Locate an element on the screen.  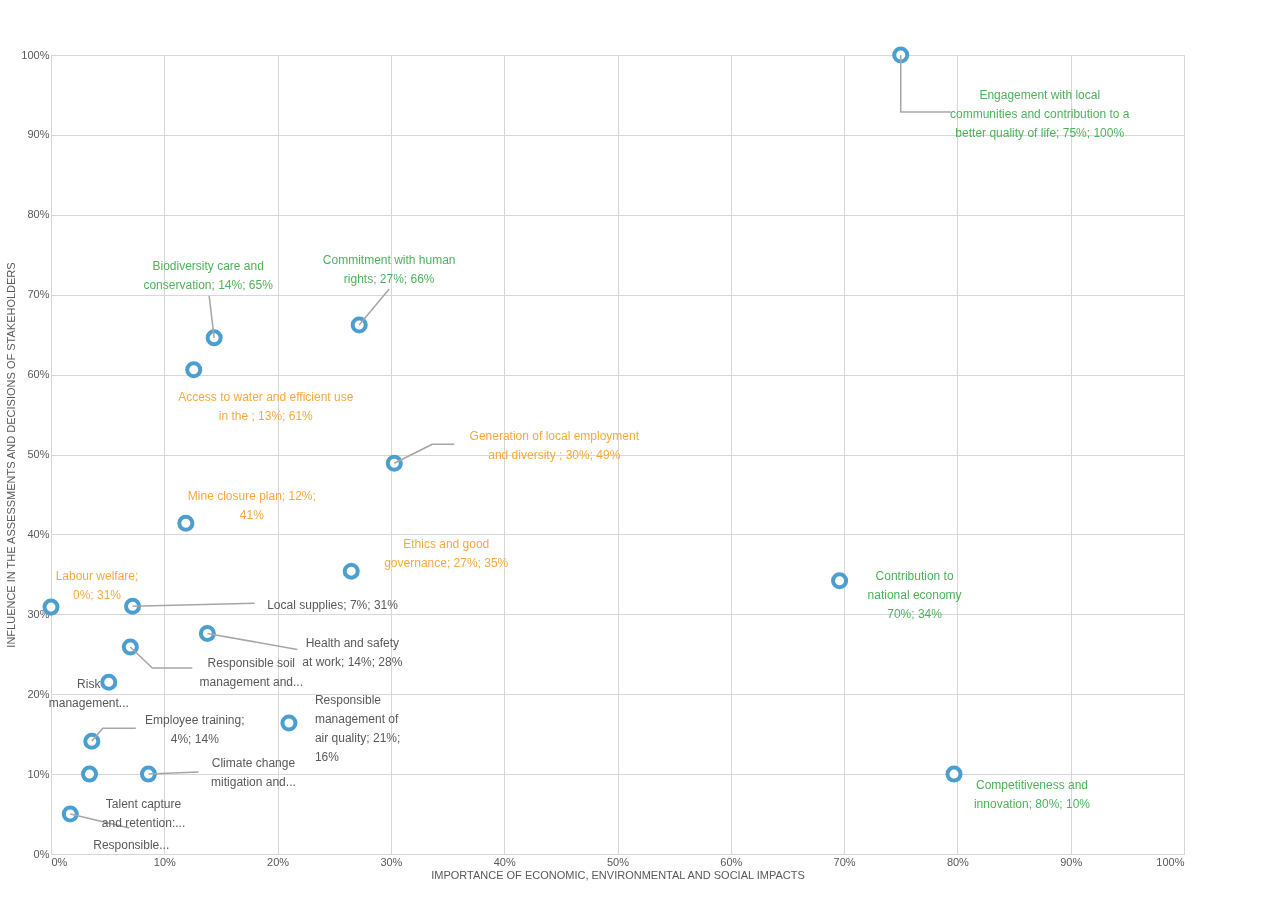
y-tick-label: 20% is located at coordinates (38, 693).